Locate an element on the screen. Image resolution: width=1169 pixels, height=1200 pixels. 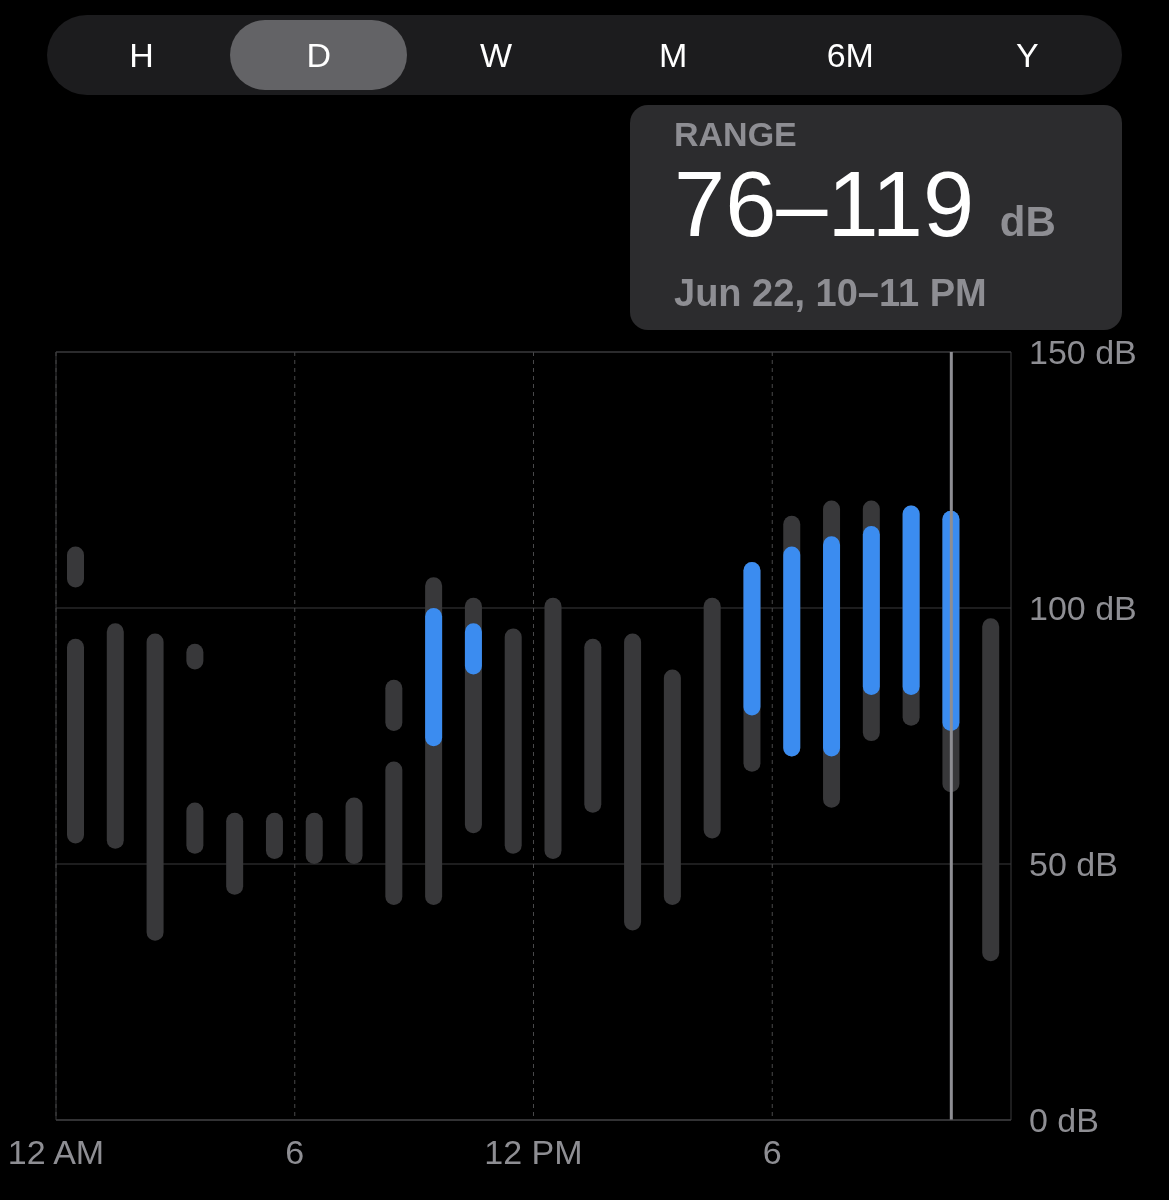
x-tick-label: 12 PM is located at coordinates (533, 1152).